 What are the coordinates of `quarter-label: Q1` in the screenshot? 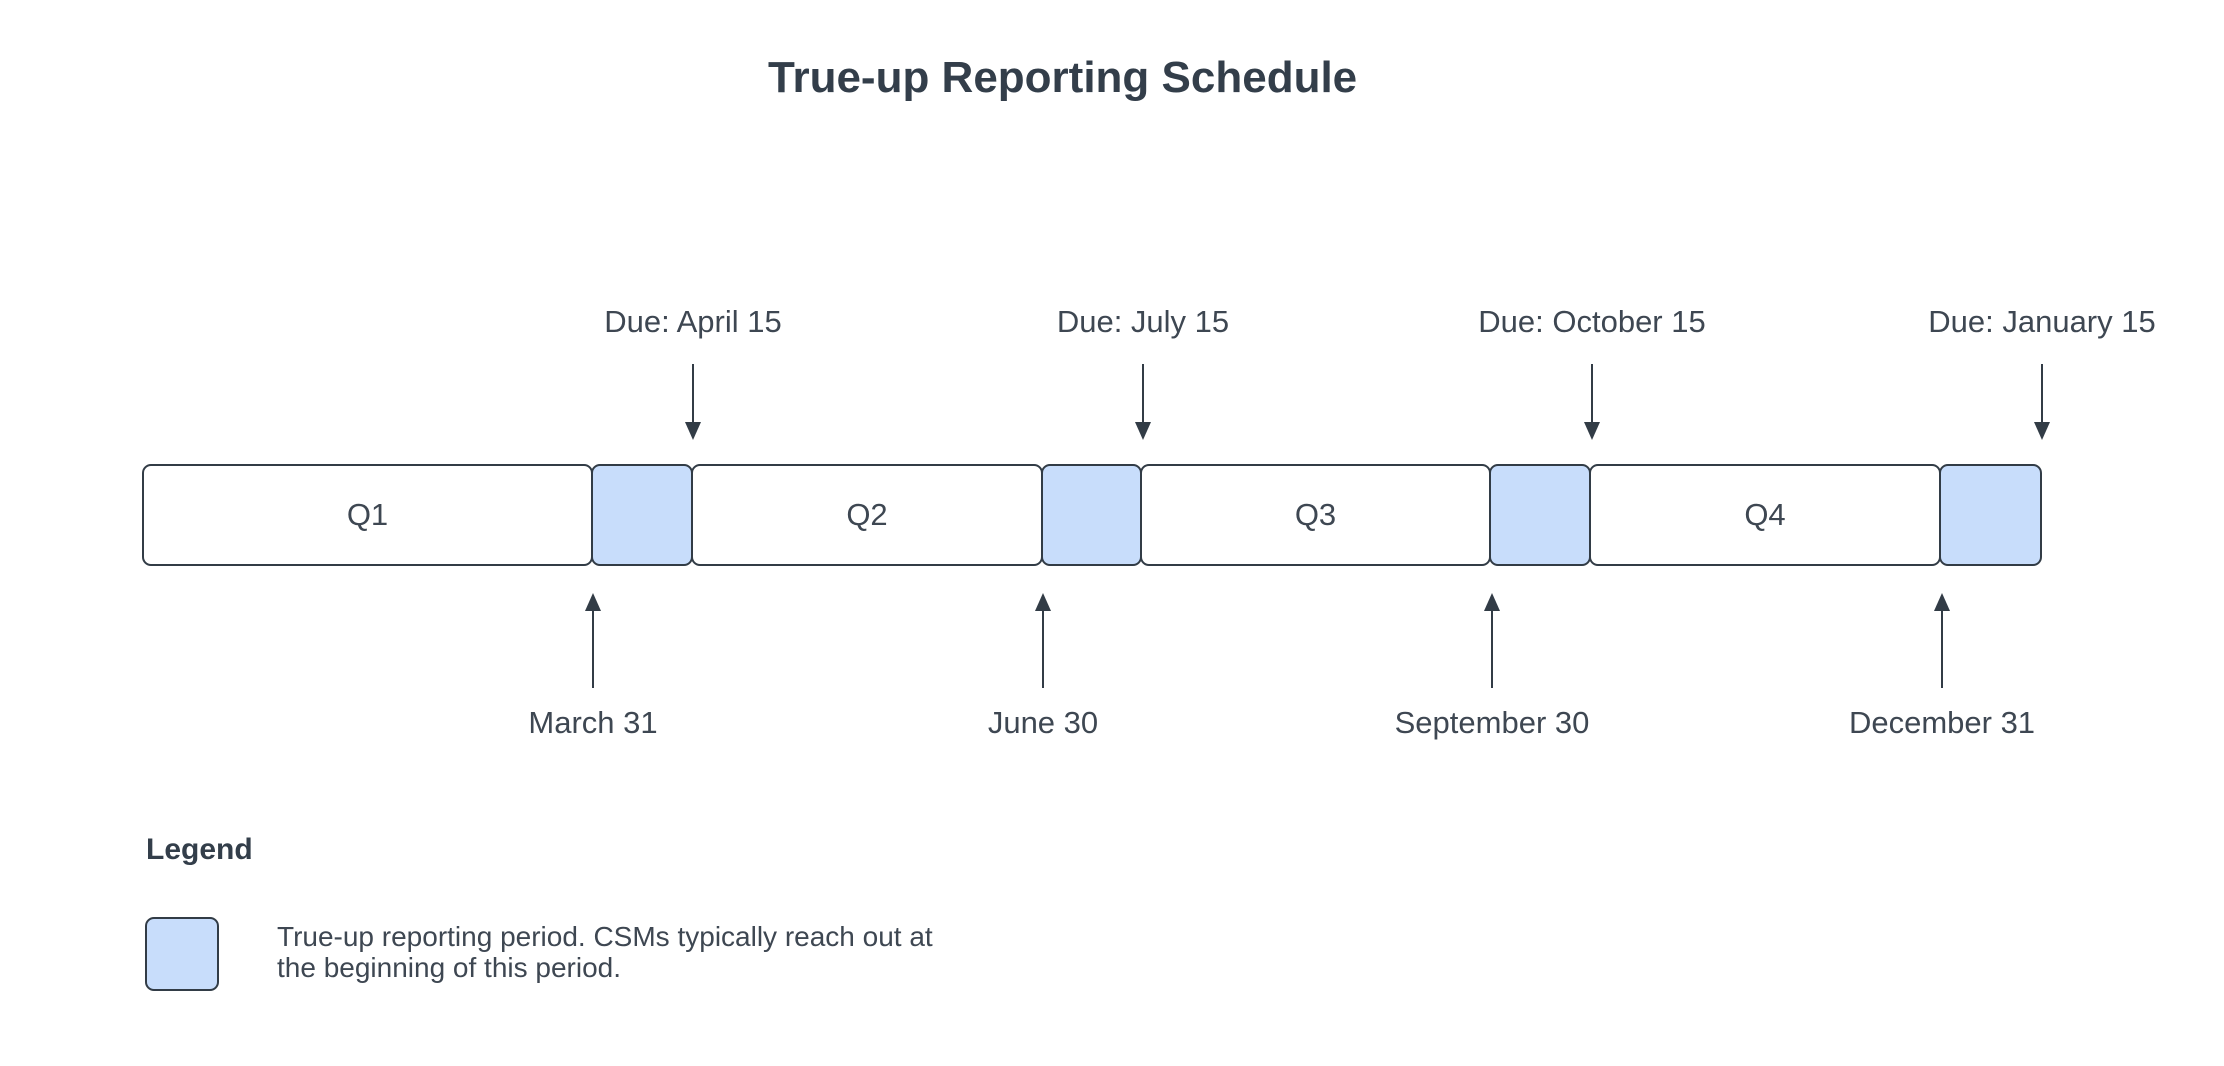 It's located at (367, 514).